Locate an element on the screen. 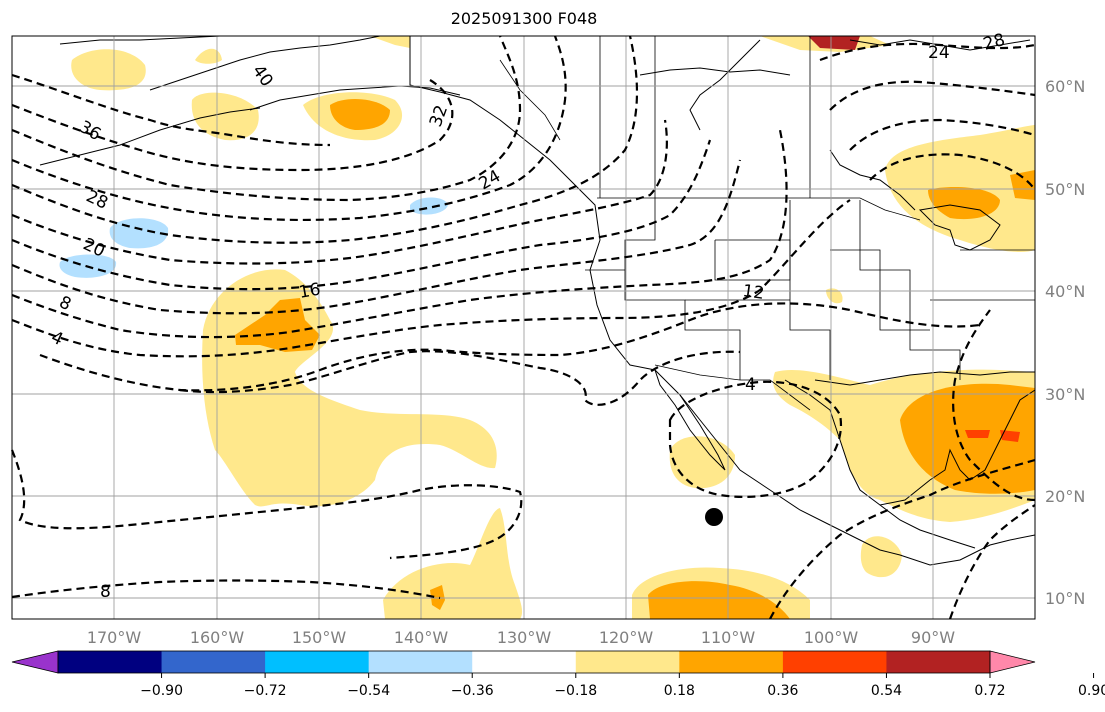 The width and height of the screenshot is (1105, 712). lat-tick-label: 10°N is located at coordinates (1065, 598).